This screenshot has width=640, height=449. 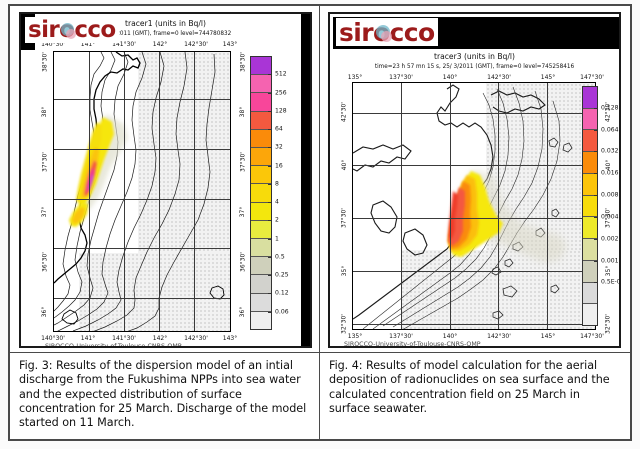 What do you see at coordinates (592, 336) in the screenshot?
I see `x-tick-bottom: 147°30'` at bounding box center [592, 336].